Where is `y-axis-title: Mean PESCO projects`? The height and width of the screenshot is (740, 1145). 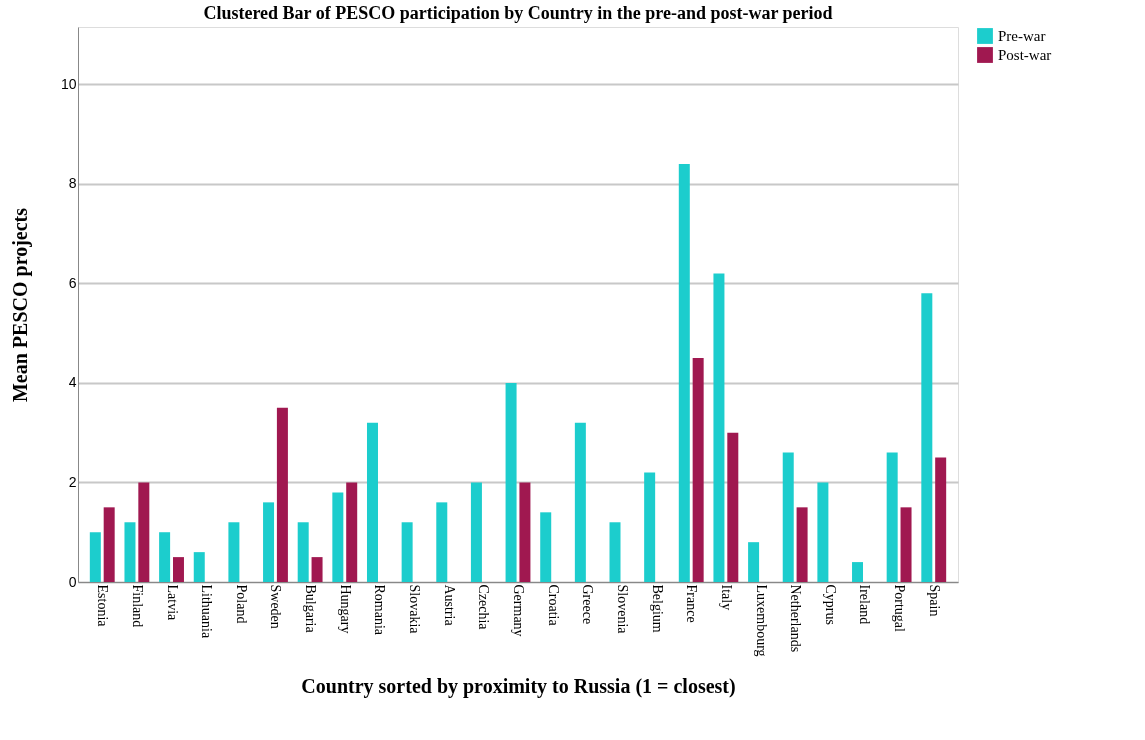
y-axis-title: Mean PESCO projects is located at coordinates (20, 305).